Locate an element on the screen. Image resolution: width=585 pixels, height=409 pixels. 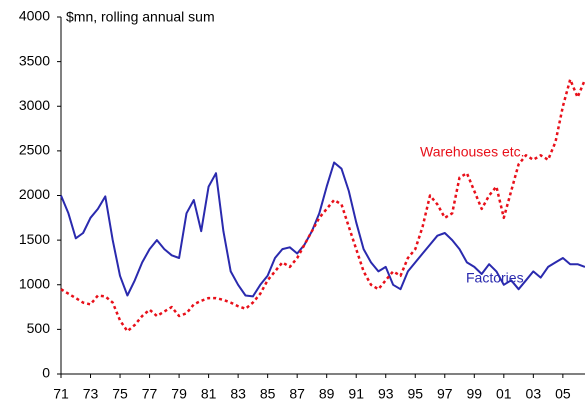
x-tick-label: 73 is located at coordinates (91, 394).